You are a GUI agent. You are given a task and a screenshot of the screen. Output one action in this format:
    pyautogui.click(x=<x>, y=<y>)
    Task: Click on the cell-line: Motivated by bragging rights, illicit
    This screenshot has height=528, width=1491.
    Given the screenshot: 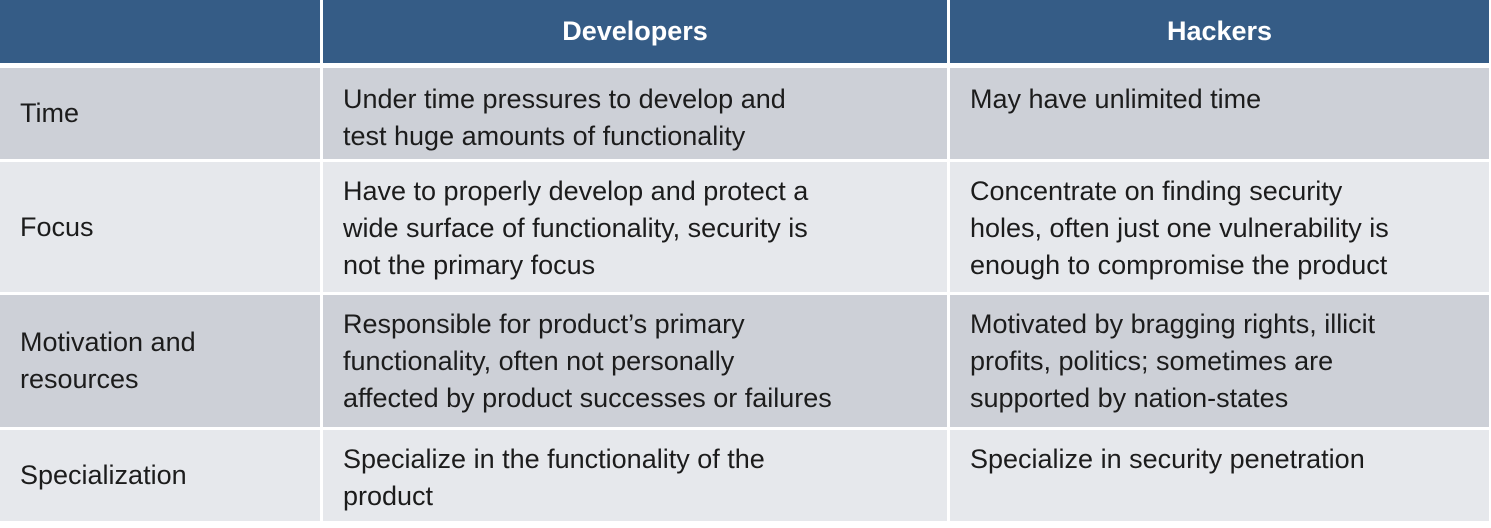 What is the action you would take?
    pyautogui.click(x=1173, y=324)
    